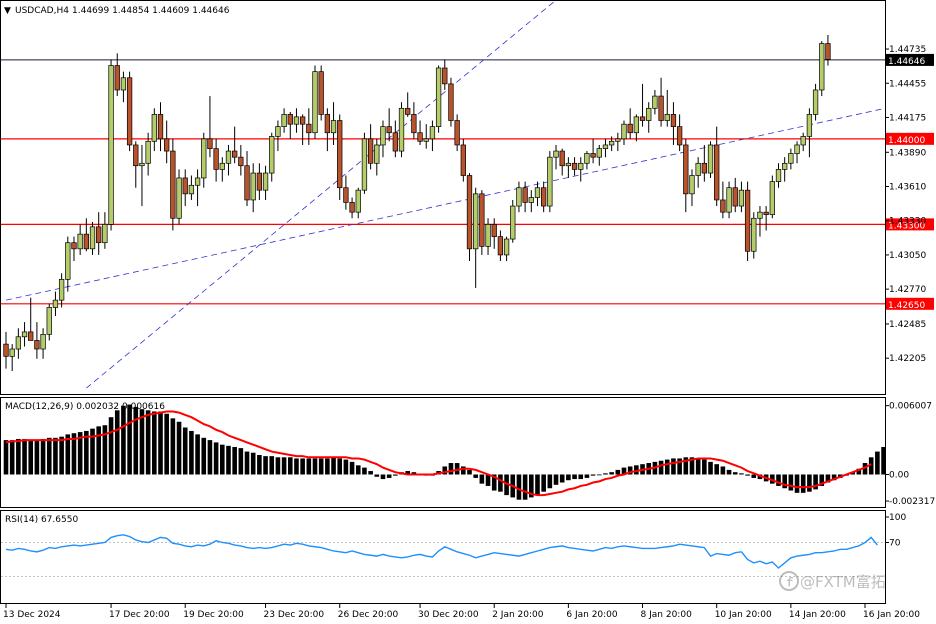 The image size is (936, 624). I want to click on macd-axis-label: 0.006007, so click(910, 407).